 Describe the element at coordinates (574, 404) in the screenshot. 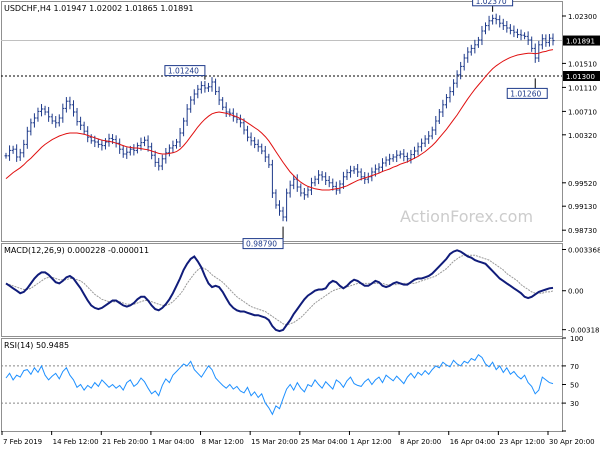

I see `rsi-y-tick-label: 30` at that location.